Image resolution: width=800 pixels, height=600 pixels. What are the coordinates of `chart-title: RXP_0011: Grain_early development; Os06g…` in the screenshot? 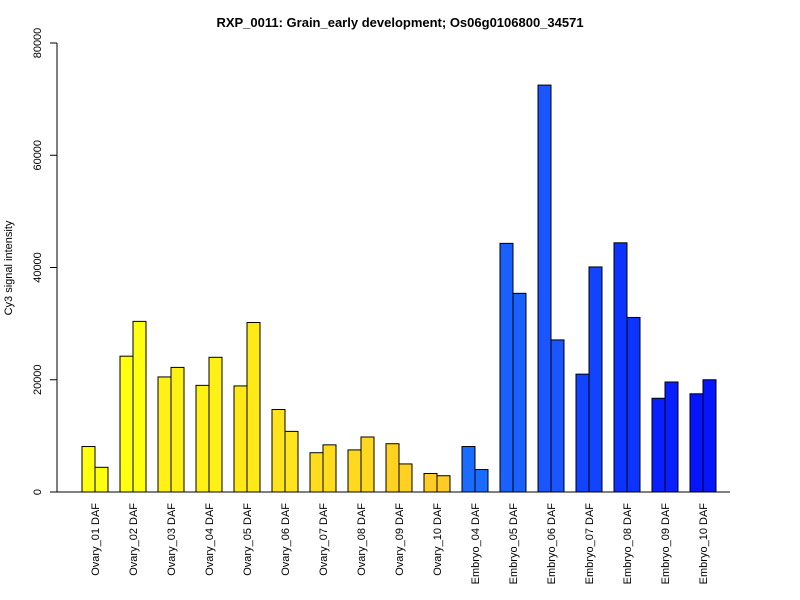 It's located at (399, 22).